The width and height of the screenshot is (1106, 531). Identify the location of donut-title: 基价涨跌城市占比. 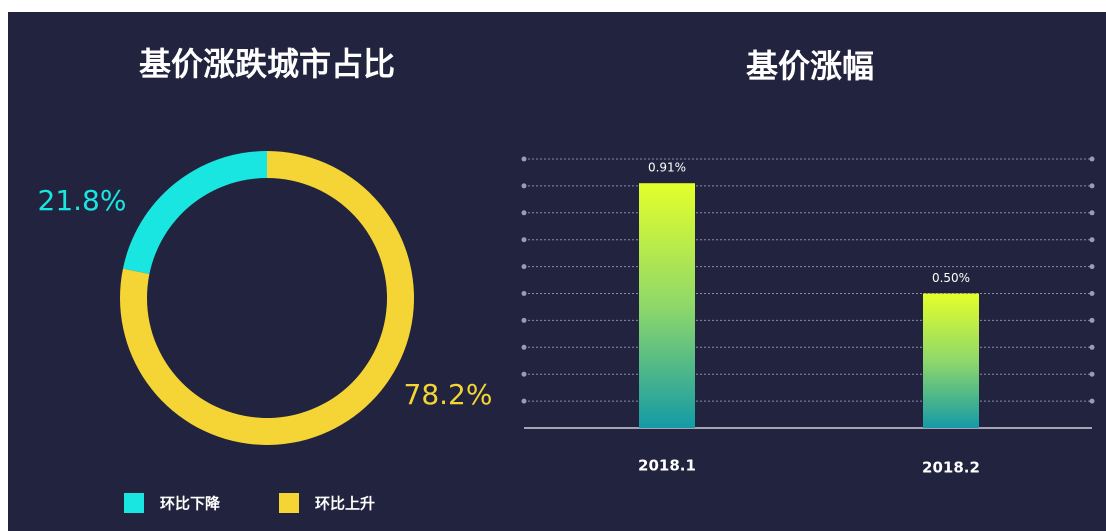
(267, 64).